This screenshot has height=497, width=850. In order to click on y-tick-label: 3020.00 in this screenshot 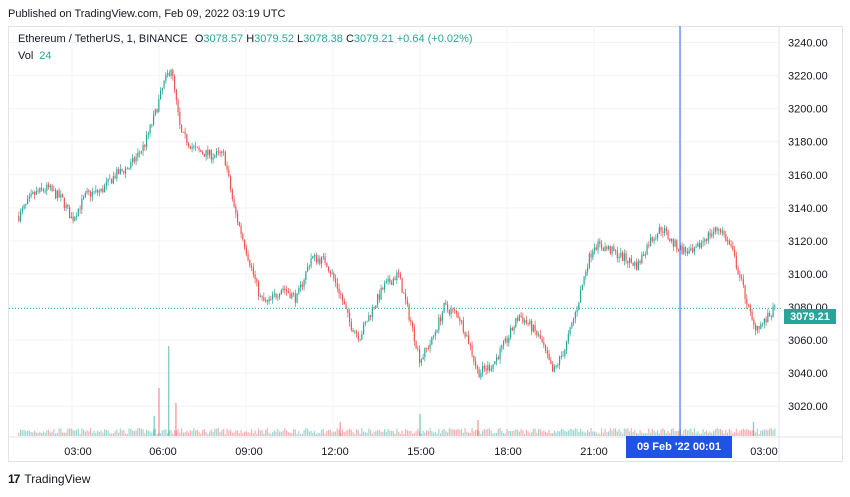, I will do `click(808, 407)`.